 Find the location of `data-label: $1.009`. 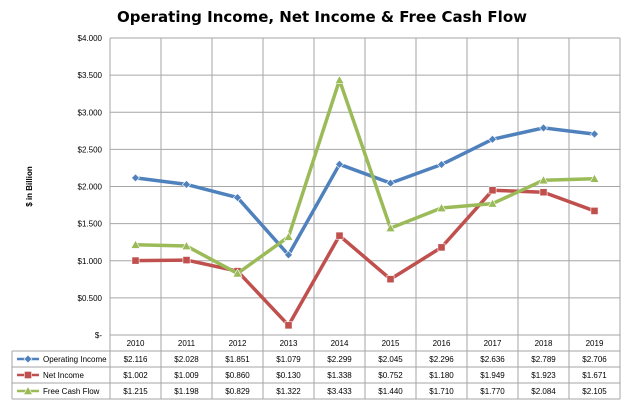

data-label: $1.009 is located at coordinates (186, 375).